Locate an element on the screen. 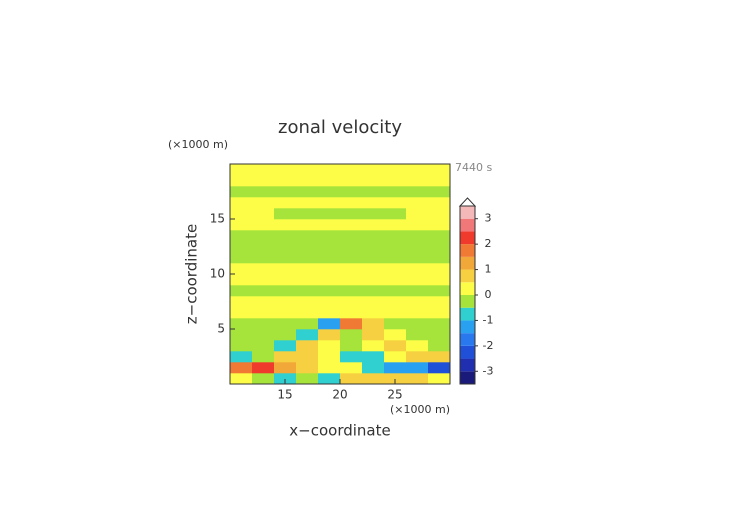  colorbar-extend is located at coordinates (467, 202).